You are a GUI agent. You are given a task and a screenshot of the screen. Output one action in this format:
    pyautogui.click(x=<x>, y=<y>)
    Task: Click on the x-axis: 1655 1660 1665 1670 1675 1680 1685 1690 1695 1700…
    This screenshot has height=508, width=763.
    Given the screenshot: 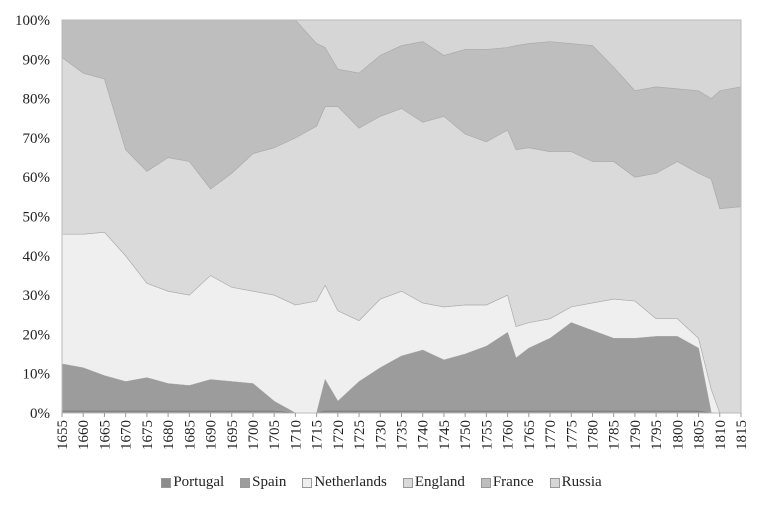 What is the action you would take?
    pyautogui.click(x=402, y=431)
    